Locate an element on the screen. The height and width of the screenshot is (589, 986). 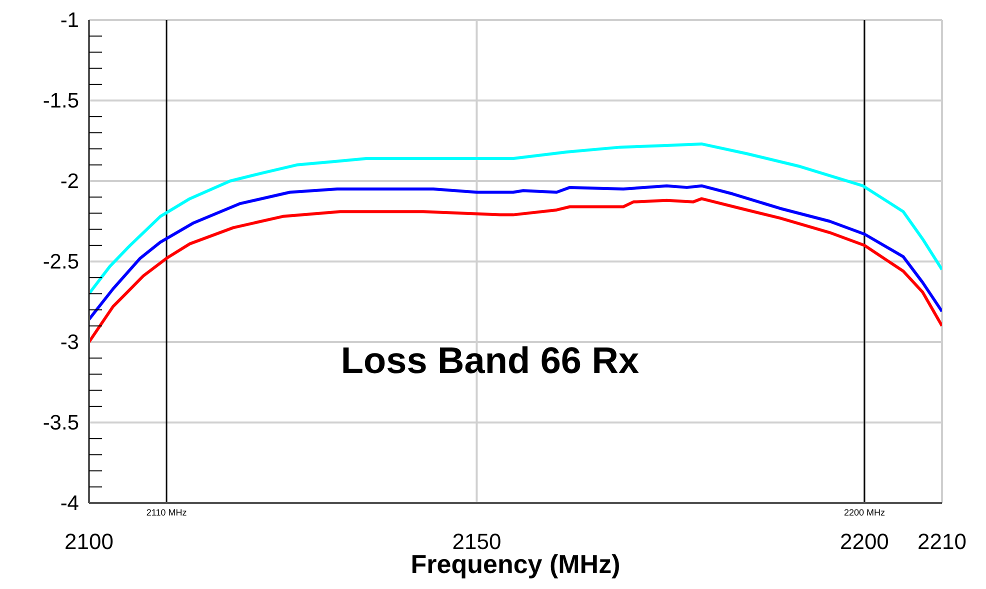
y-tick-label: -3 is located at coordinates (69, 342).